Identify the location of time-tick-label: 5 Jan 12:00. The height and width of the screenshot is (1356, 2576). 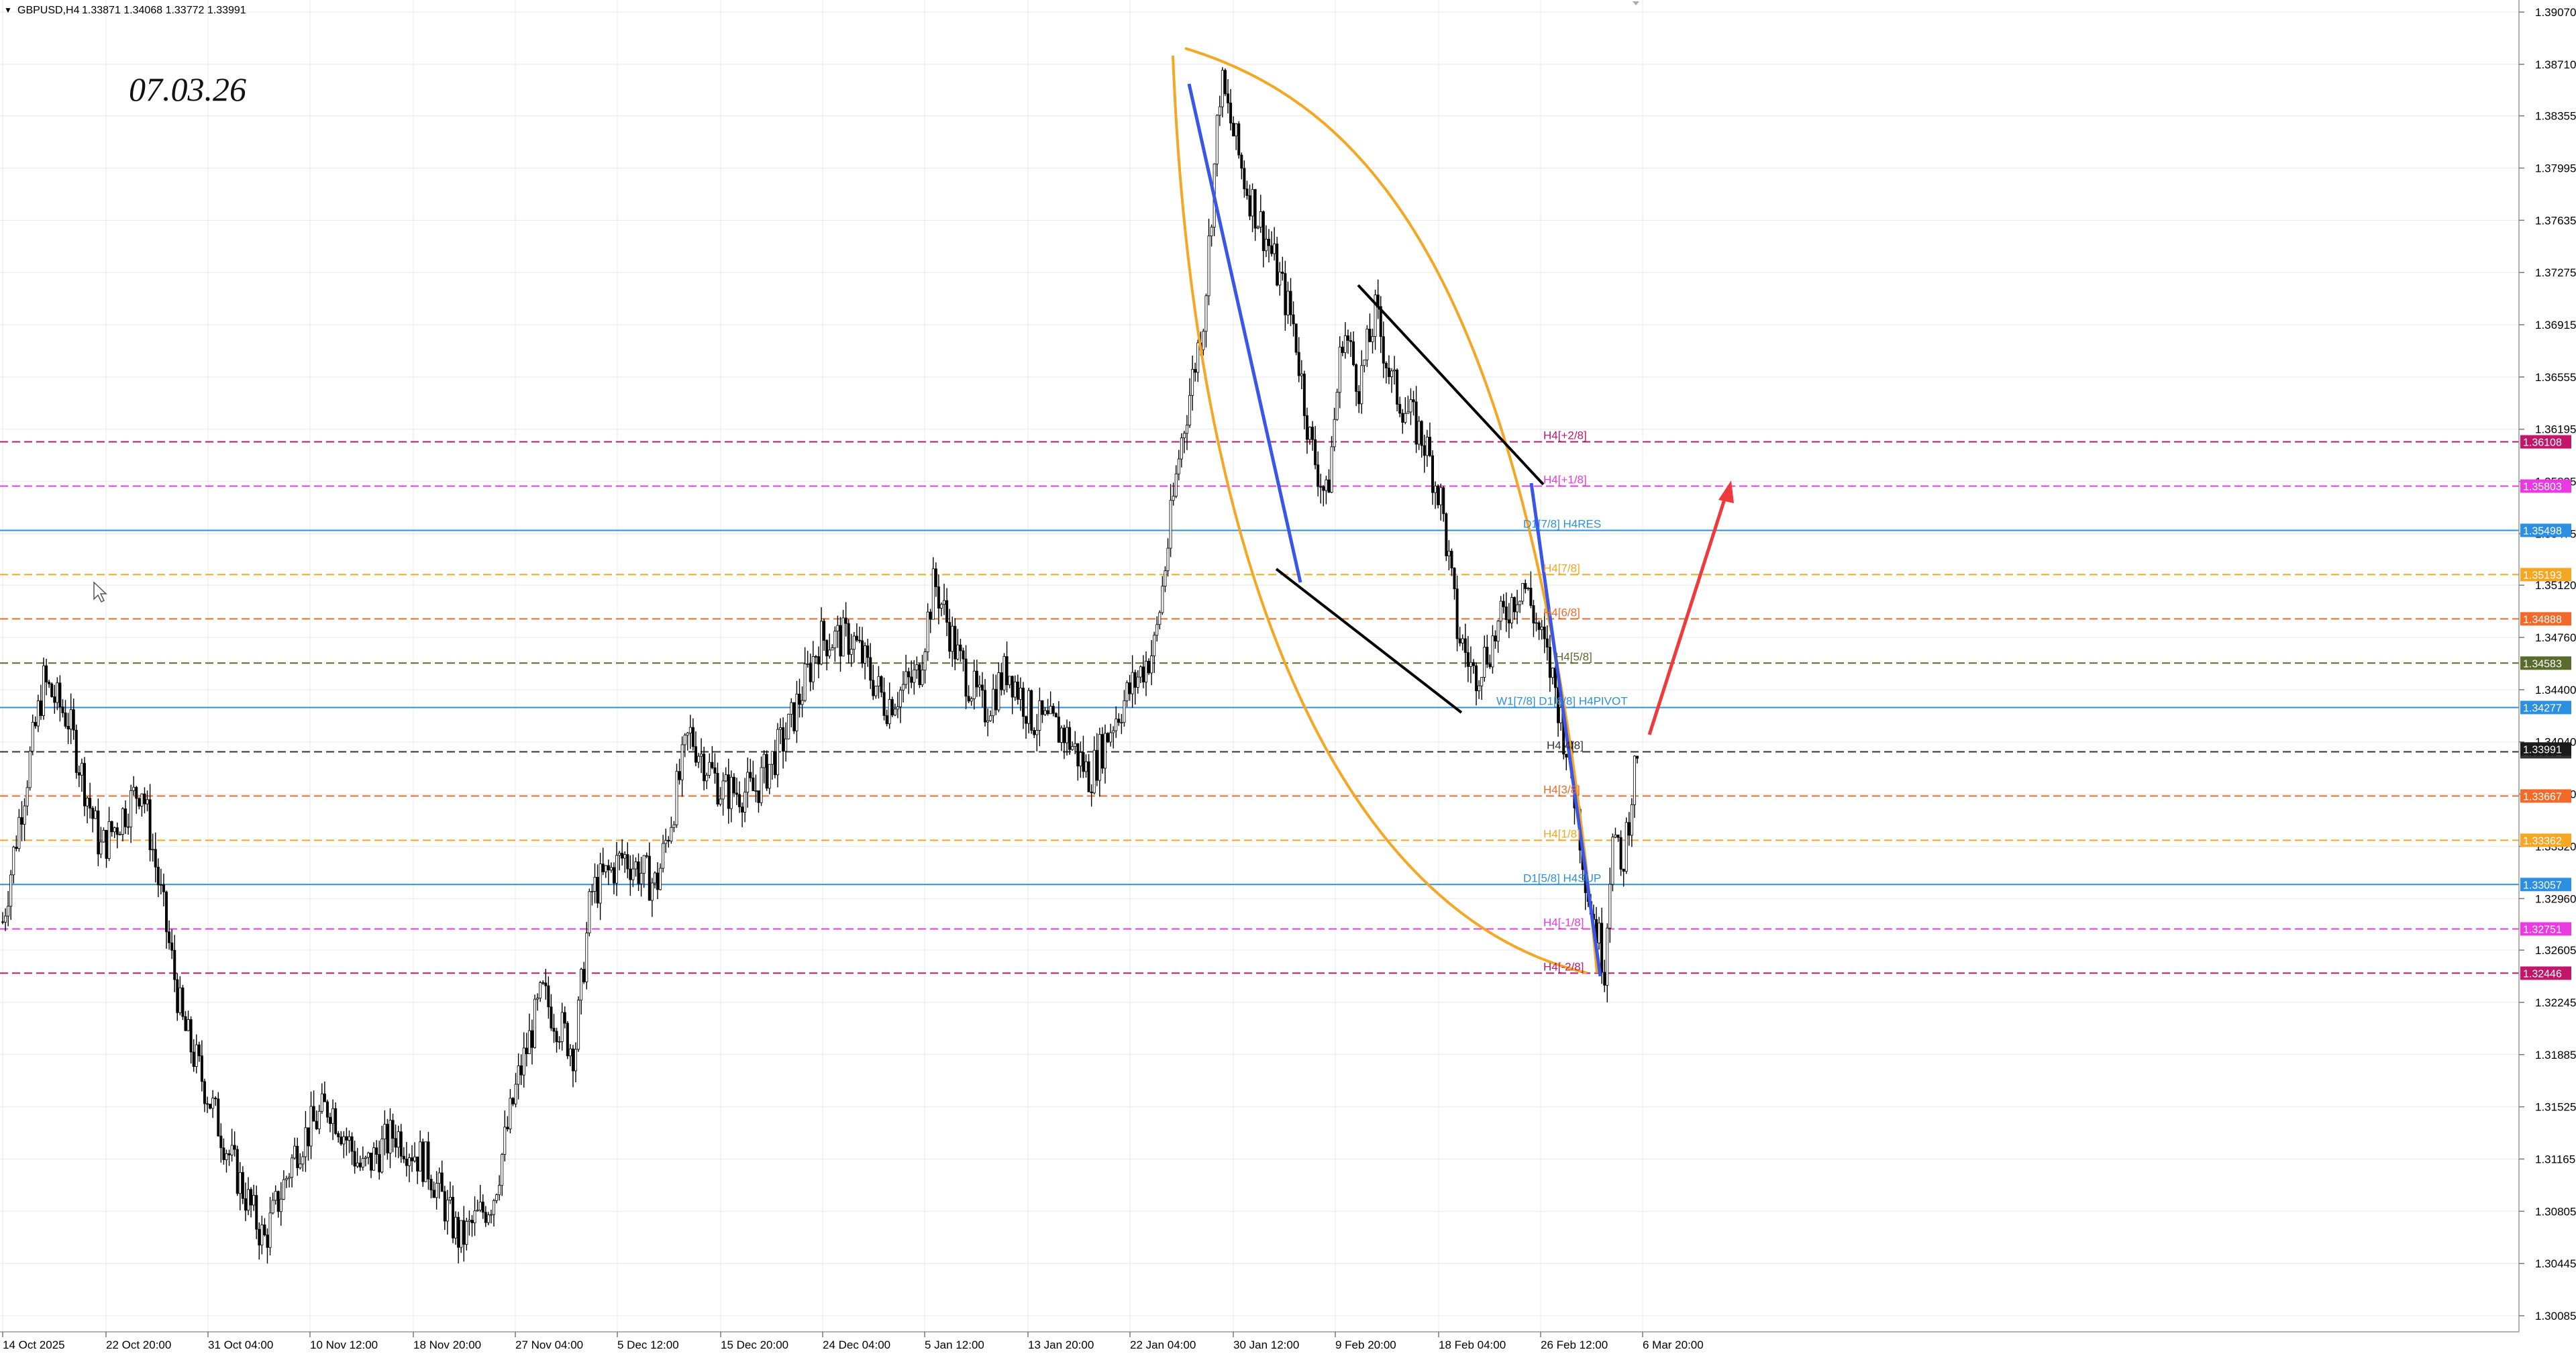
(954, 1345).